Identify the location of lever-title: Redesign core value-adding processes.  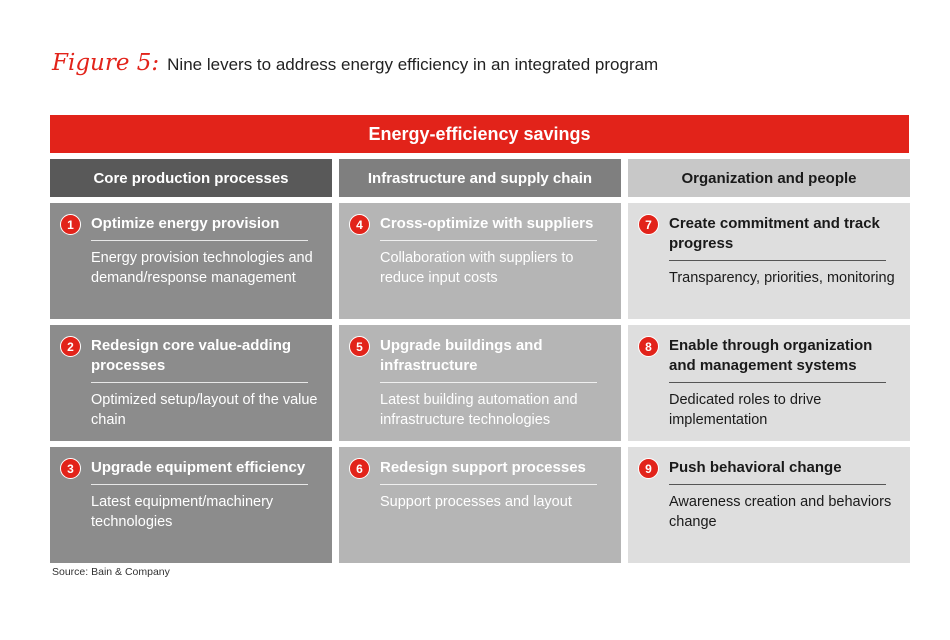
(191, 355).